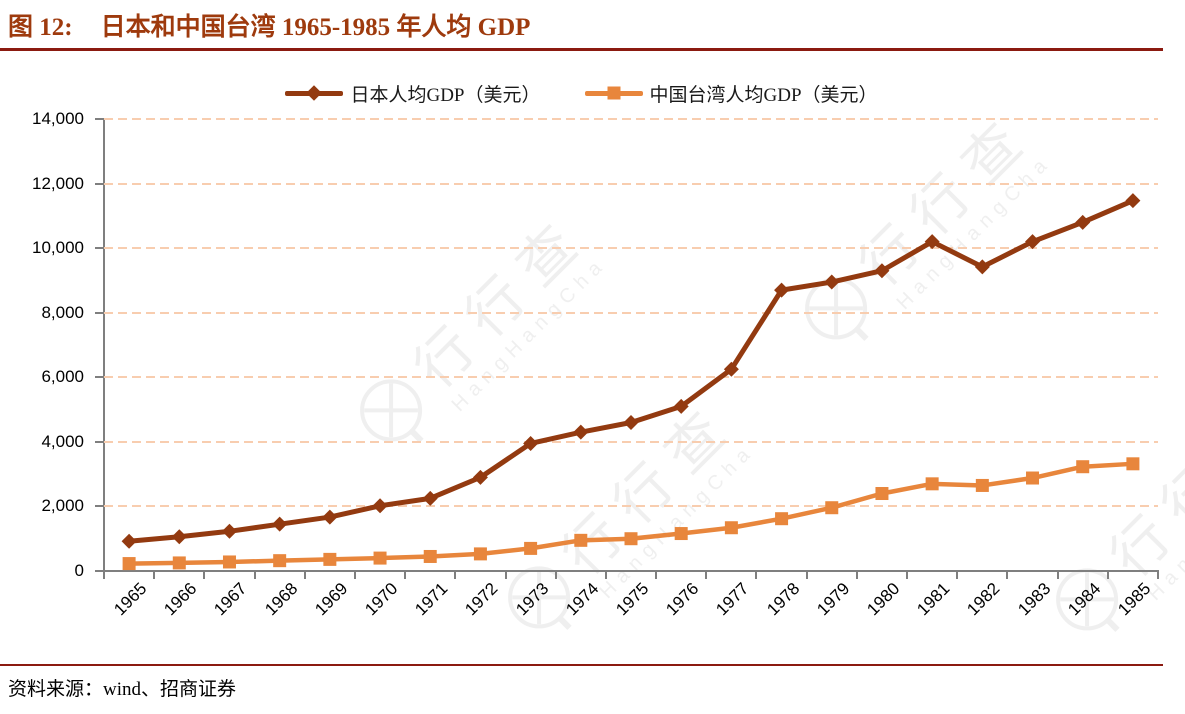 The height and width of the screenshot is (714, 1185). What do you see at coordinates (832, 282) in the screenshot?
I see `japan-point-1979` at bounding box center [832, 282].